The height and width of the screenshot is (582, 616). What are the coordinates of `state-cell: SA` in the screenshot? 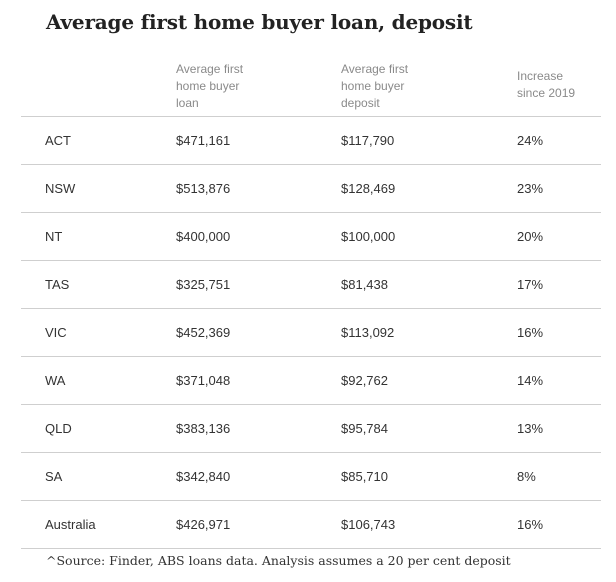 It's located at (54, 476).